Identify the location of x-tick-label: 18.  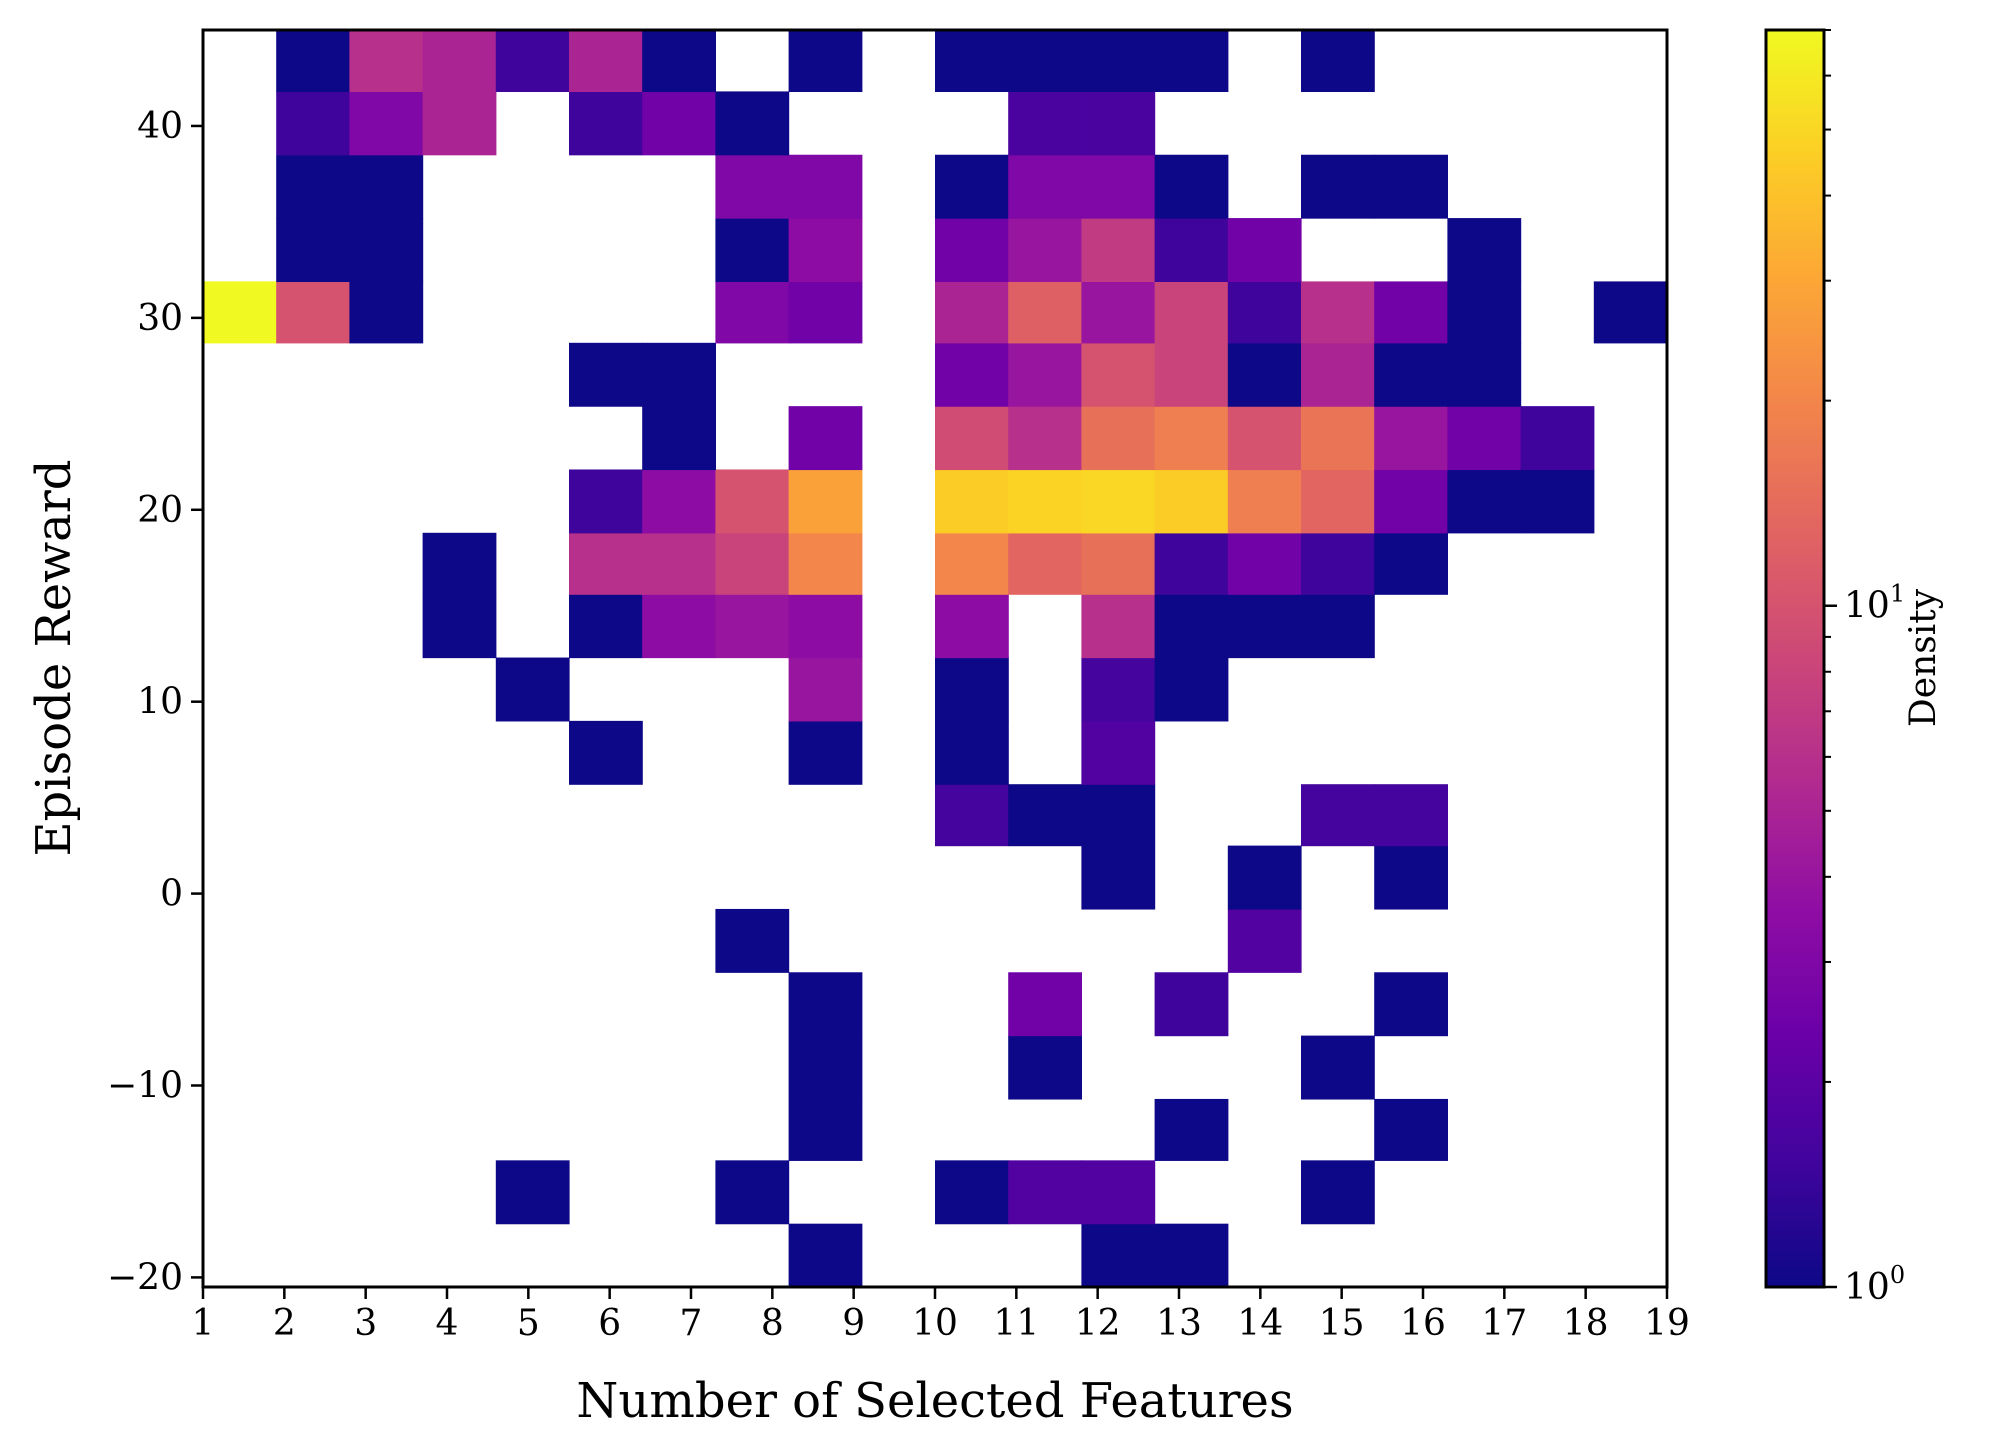
(1586, 1323).